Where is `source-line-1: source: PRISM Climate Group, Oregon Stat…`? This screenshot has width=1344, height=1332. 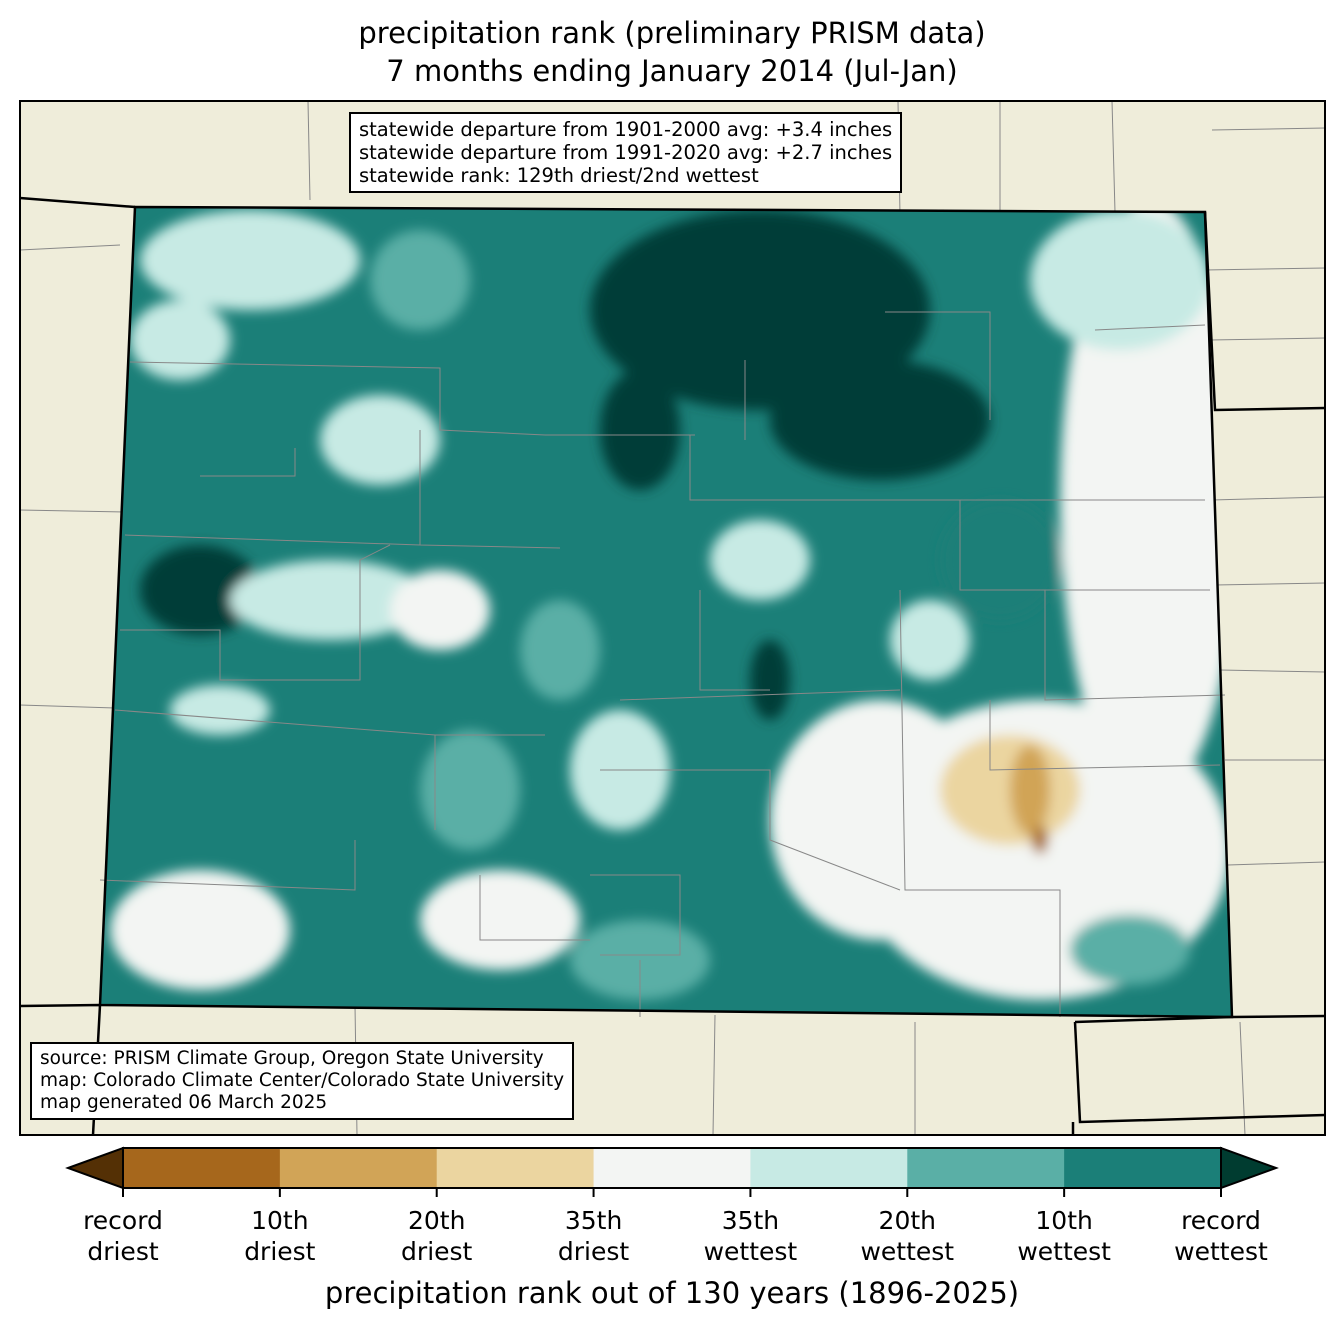 source-line-1: source: PRISM Climate Group, Oregon Stat… is located at coordinates (292, 1058).